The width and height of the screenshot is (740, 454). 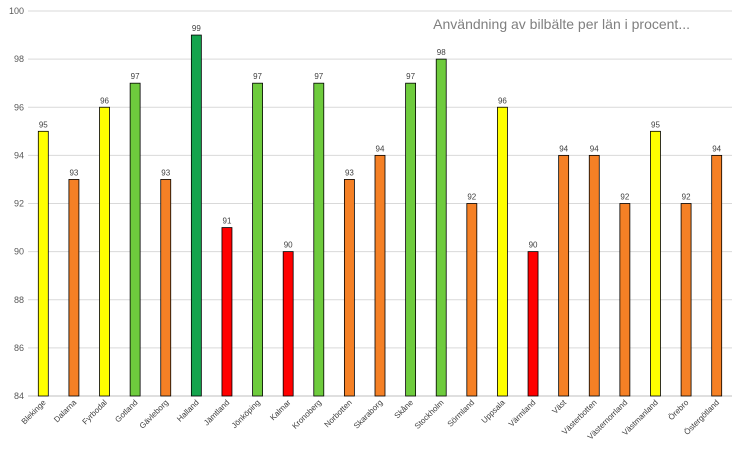 What do you see at coordinates (441, 52) in the screenshot?
I see `data-label: 98` at bounding box center [441, 52].